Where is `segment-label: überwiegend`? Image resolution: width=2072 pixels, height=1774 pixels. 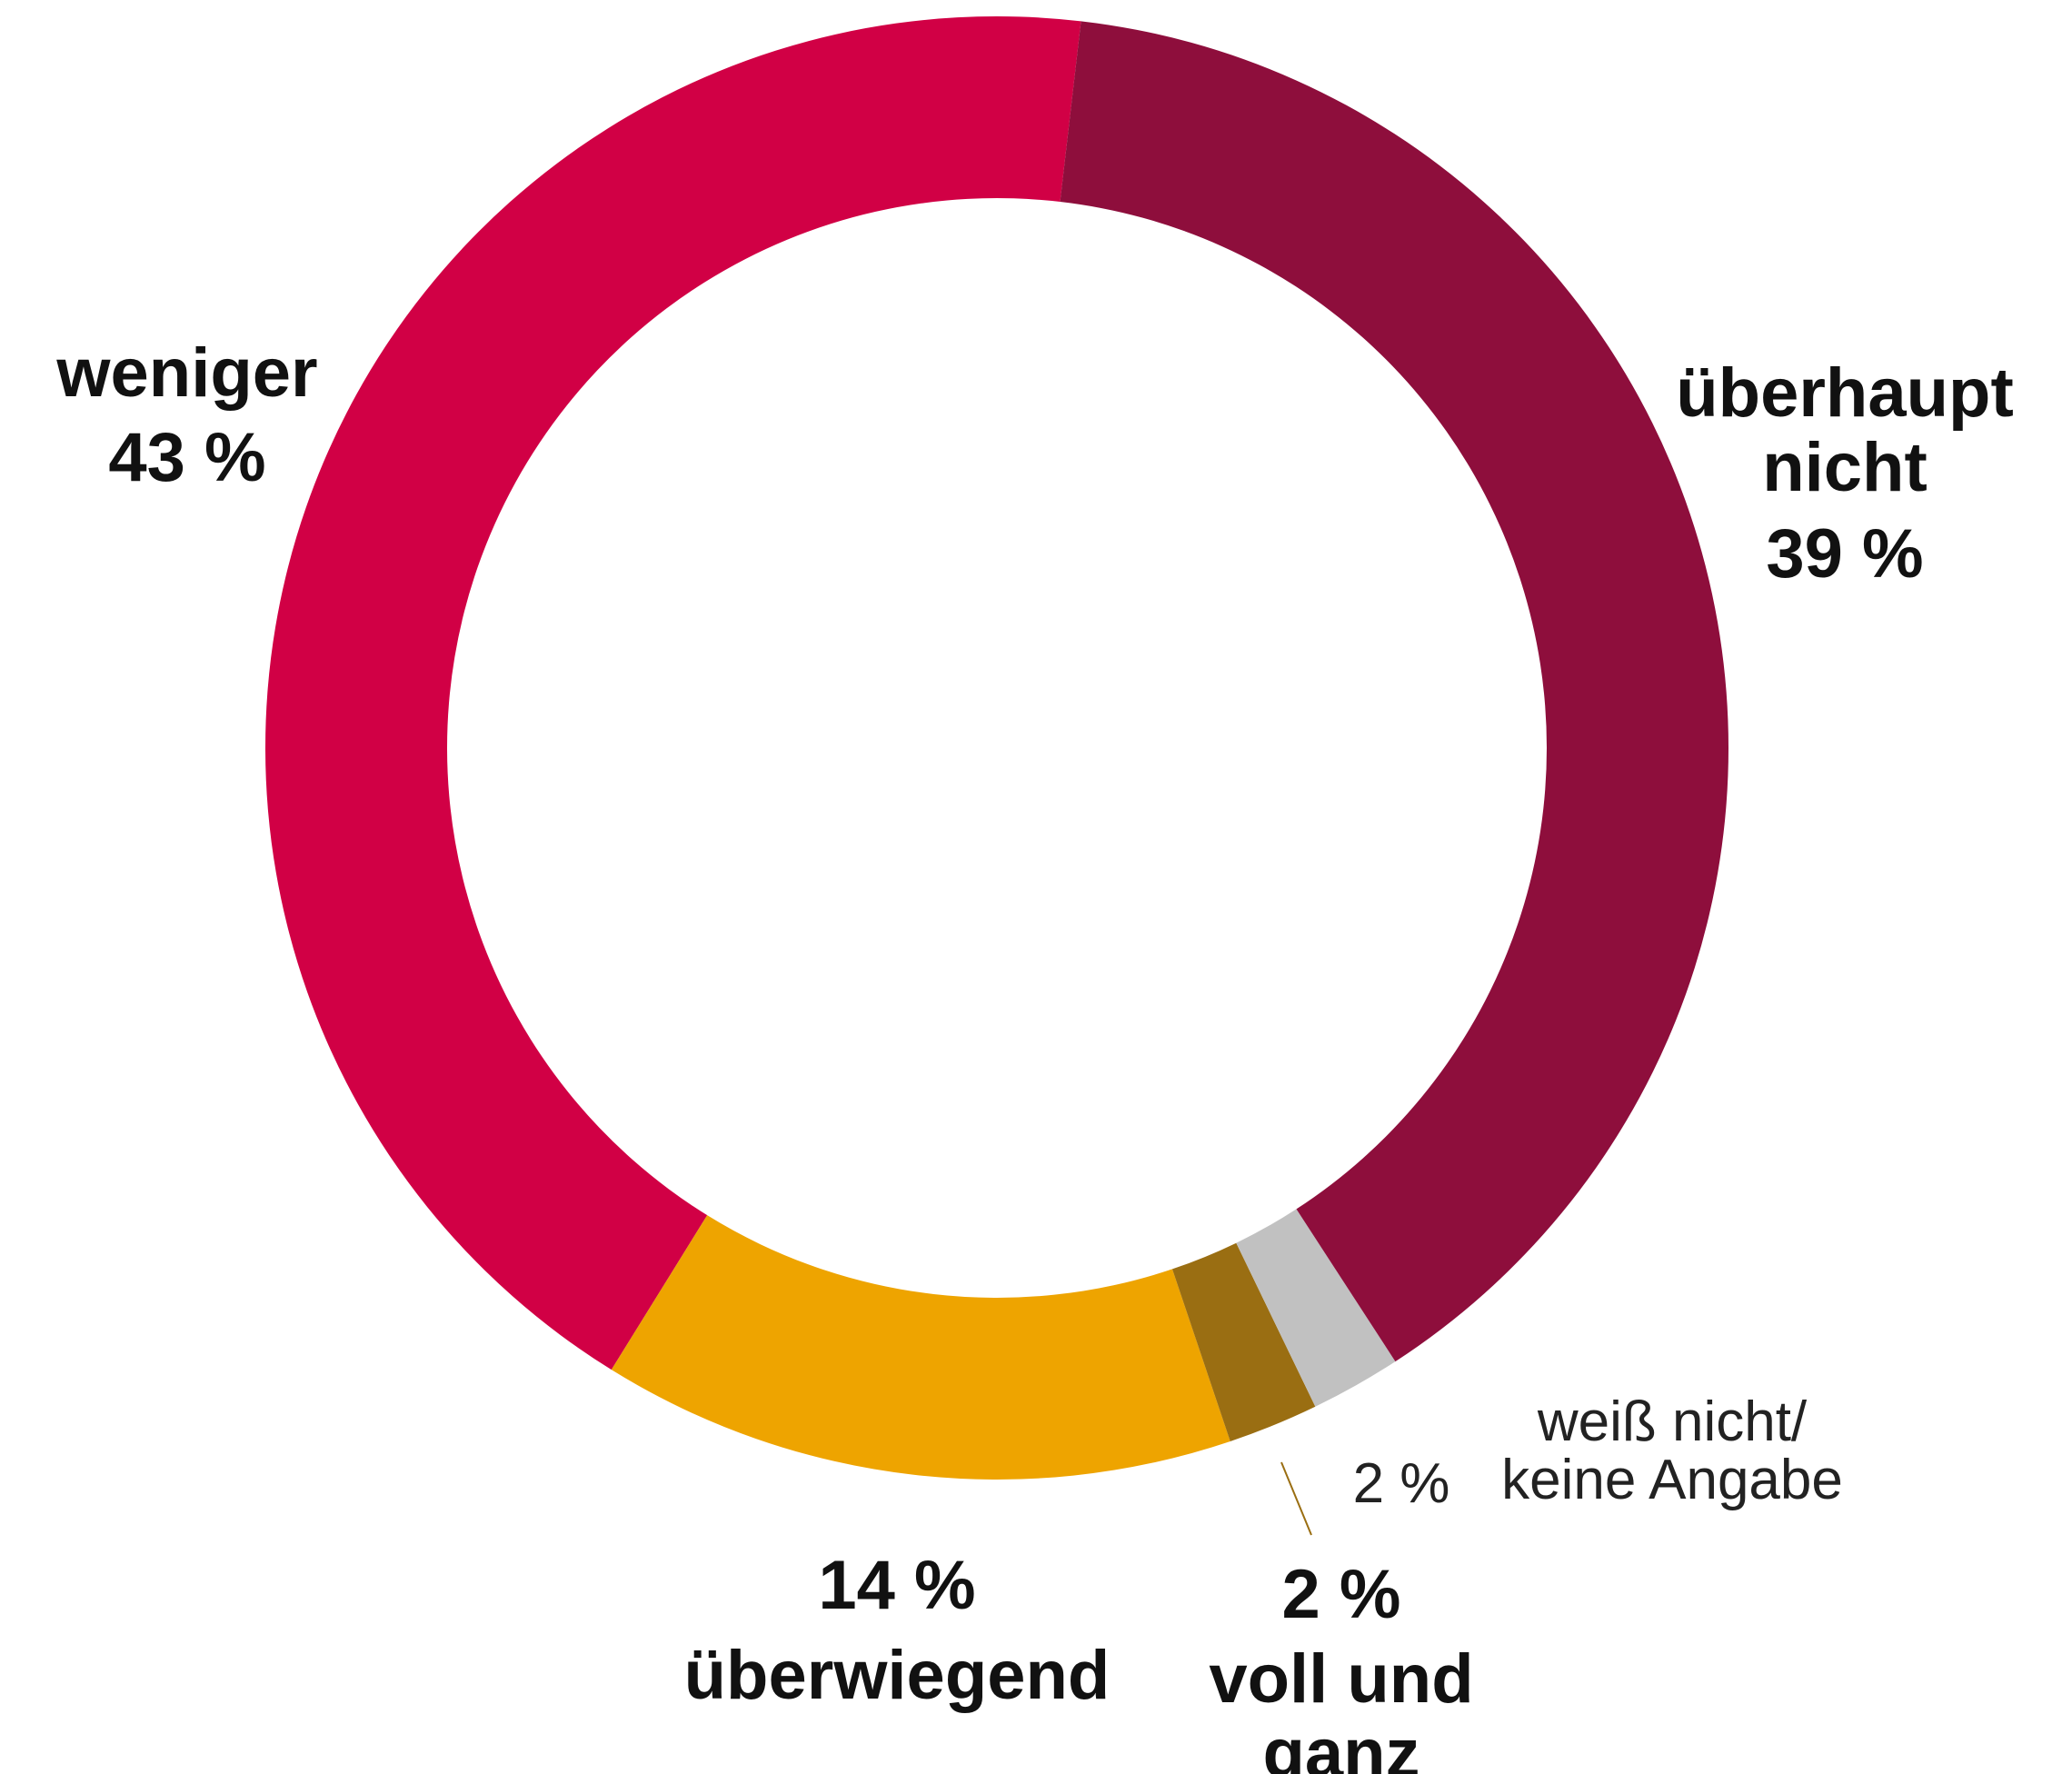 segment-label: überwiegend is located at coordinates (897, 1675).